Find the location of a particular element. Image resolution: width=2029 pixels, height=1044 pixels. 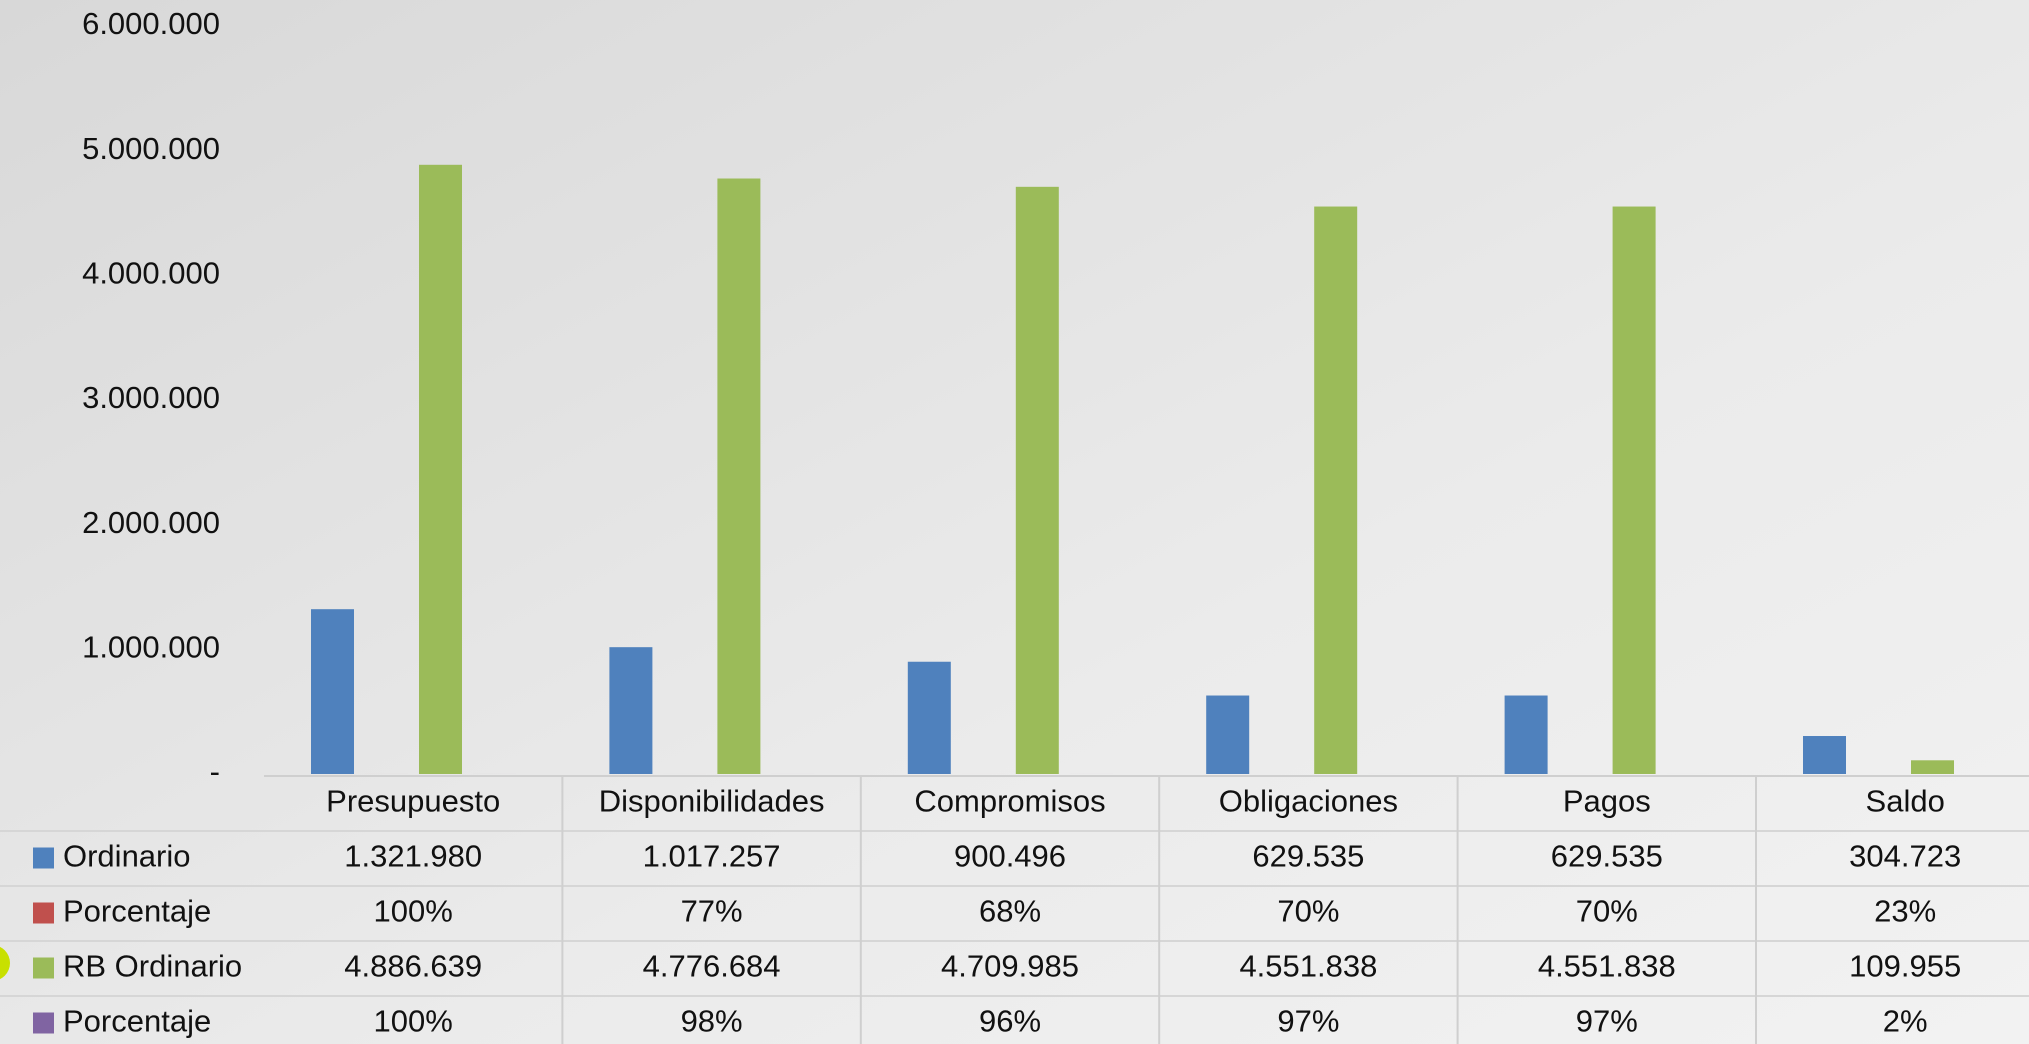

category-label: Disponibilidades is located at coordinates (712, 801).